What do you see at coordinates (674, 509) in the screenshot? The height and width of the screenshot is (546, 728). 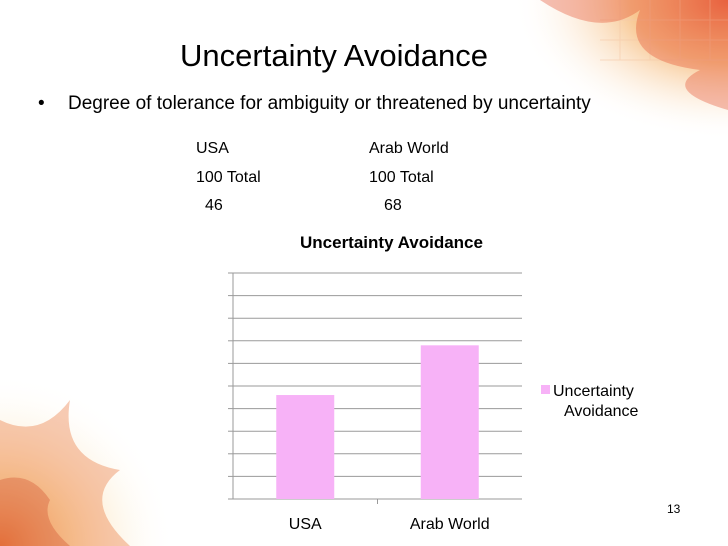 I see `slide-number: 13` at bounding box center [674, 509].